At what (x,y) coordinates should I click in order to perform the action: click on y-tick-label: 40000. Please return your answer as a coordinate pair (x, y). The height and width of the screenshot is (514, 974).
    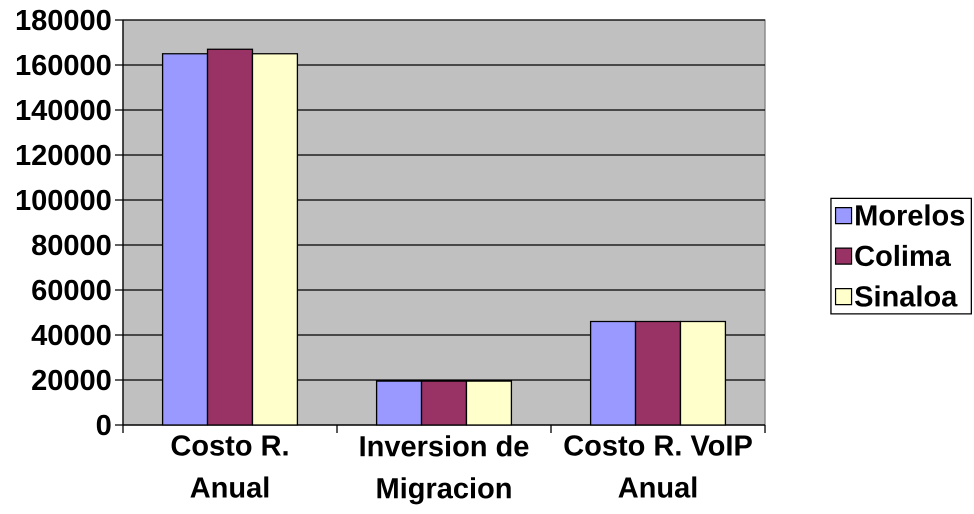
    Looking at the image, I should click on (71, 335).